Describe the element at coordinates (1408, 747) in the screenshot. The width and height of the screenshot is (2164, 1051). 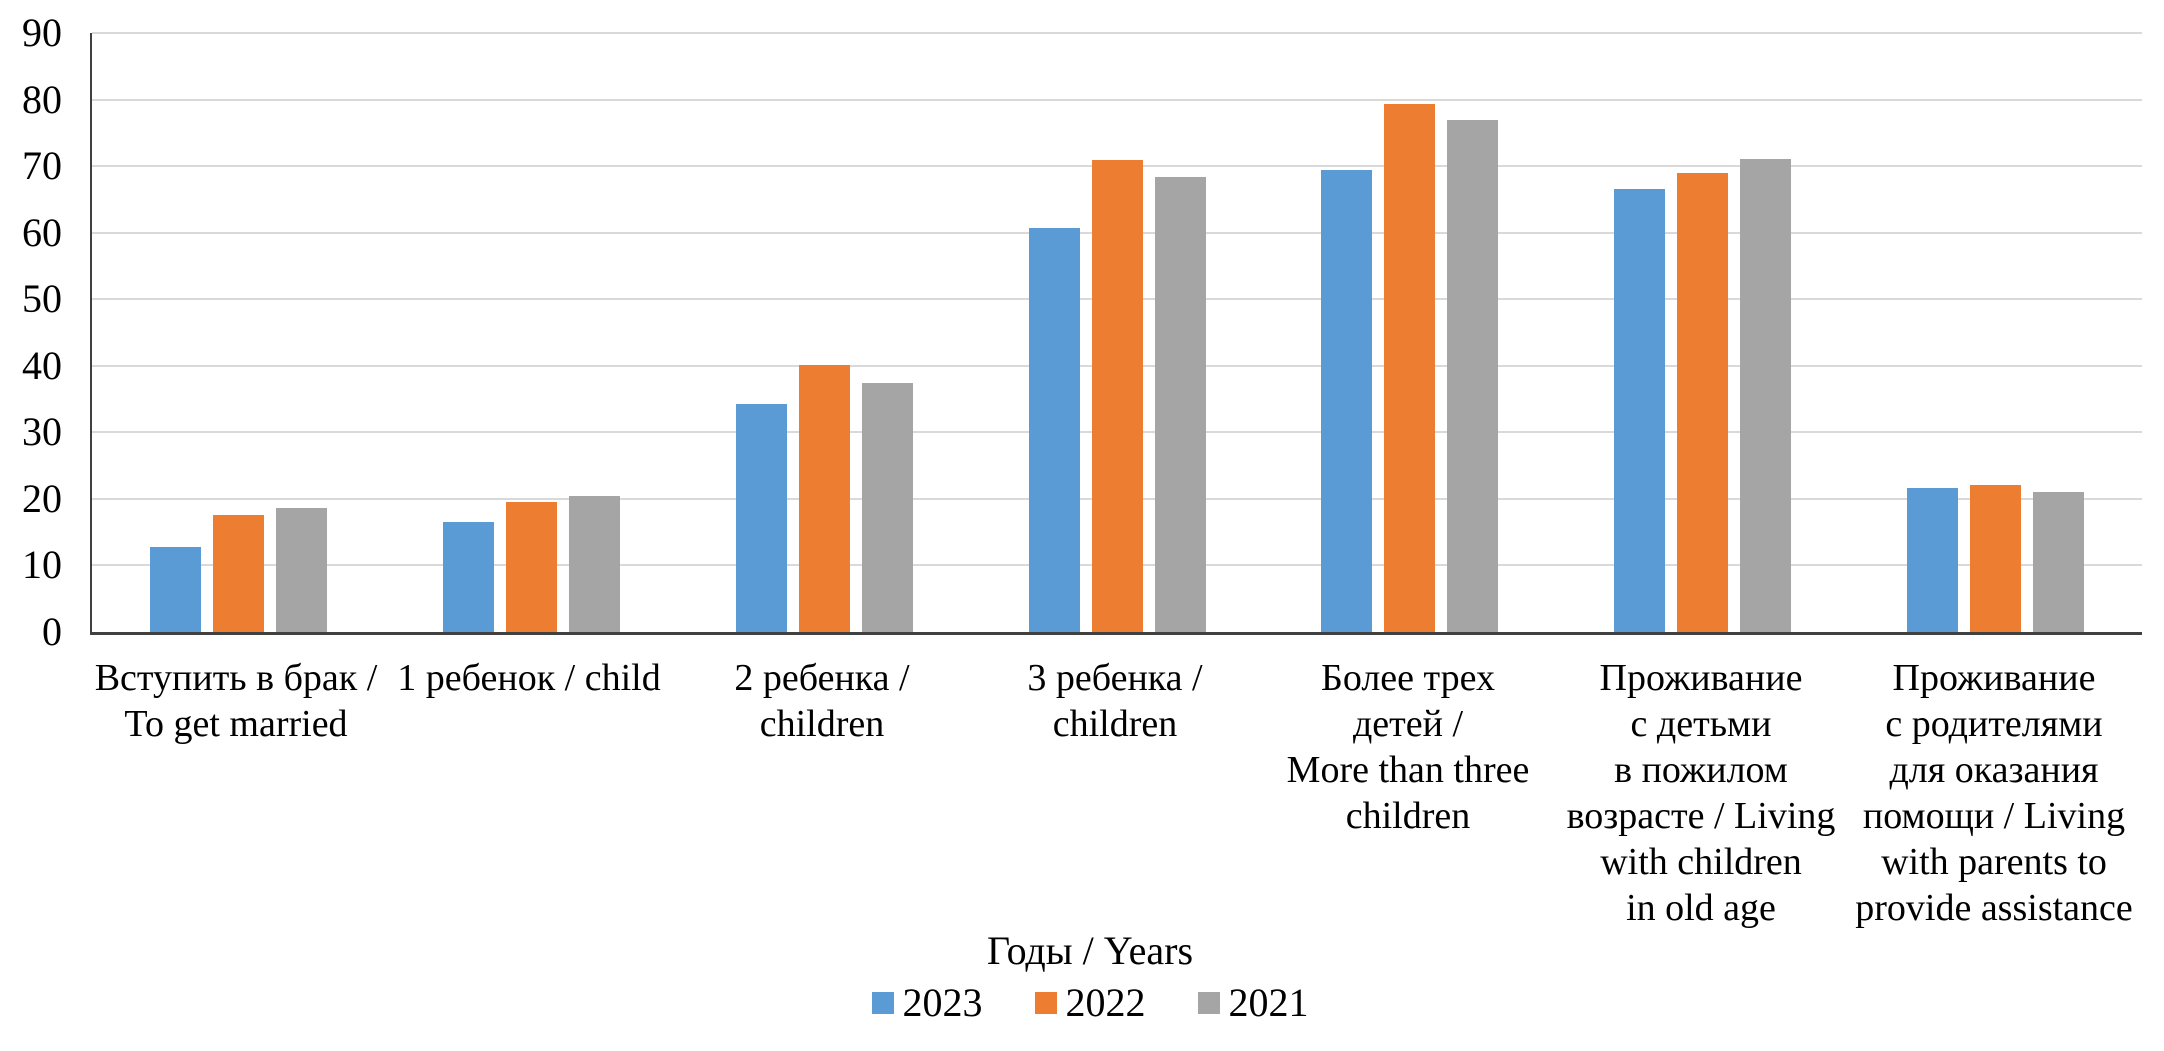
I see `x-label-cat5: Более трех детей / More than three children` at that location.